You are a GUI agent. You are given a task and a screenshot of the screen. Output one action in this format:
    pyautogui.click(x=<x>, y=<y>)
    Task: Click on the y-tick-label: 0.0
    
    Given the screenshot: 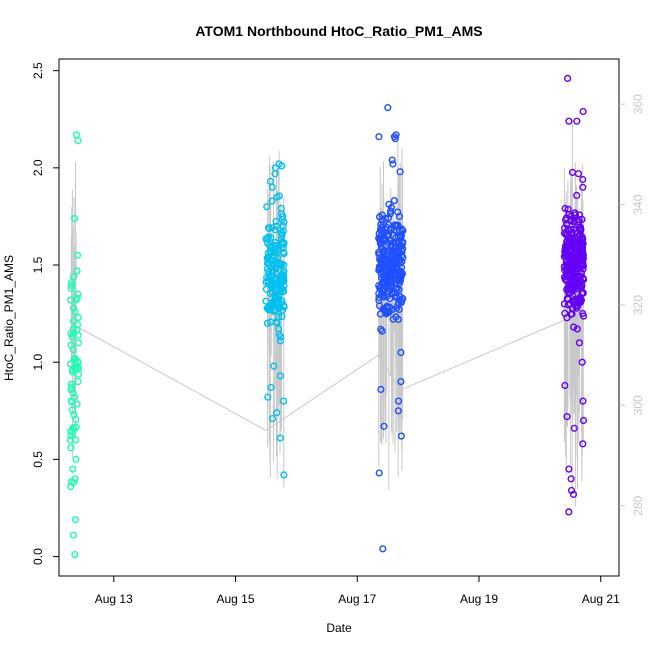 What is the action you would take?
    pyautogui.click(x=38, y=556)
    